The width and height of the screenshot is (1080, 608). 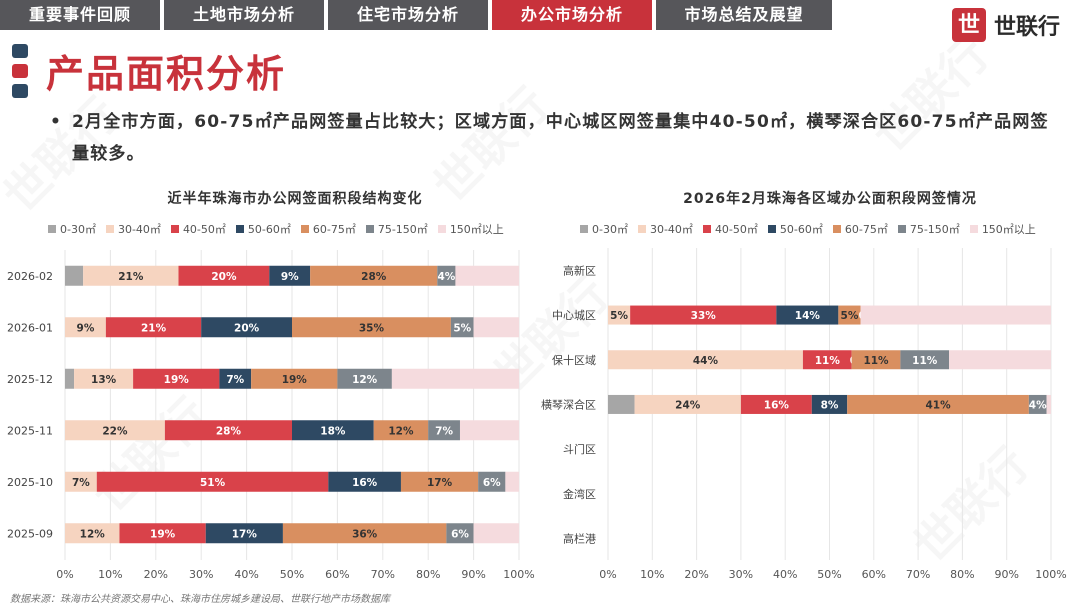 What do you see at coordinates (744, 15) in the screenshot?
I see `tab-summary-outlook: 市场总结及展望` at bounding box center [744, 15].